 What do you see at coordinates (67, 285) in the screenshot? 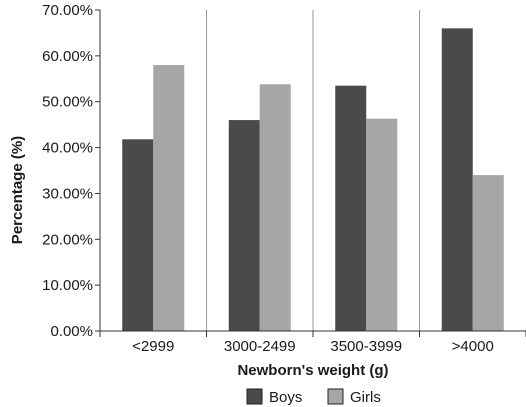
I see `y-tick-label: 10.00%` at bounding box center [67, 285].